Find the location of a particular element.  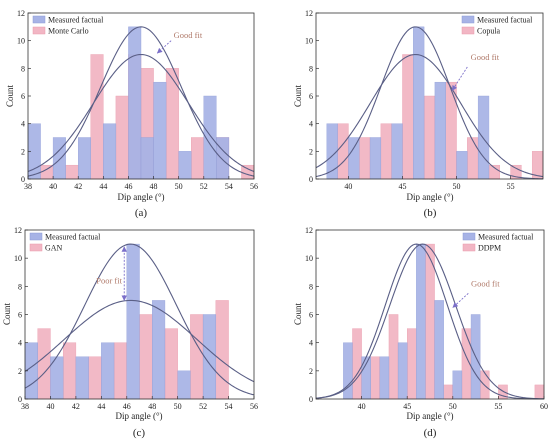

panel-d-y-ticks: 0 2 4 6 8 10 12 is located at coordinates (312, 315).